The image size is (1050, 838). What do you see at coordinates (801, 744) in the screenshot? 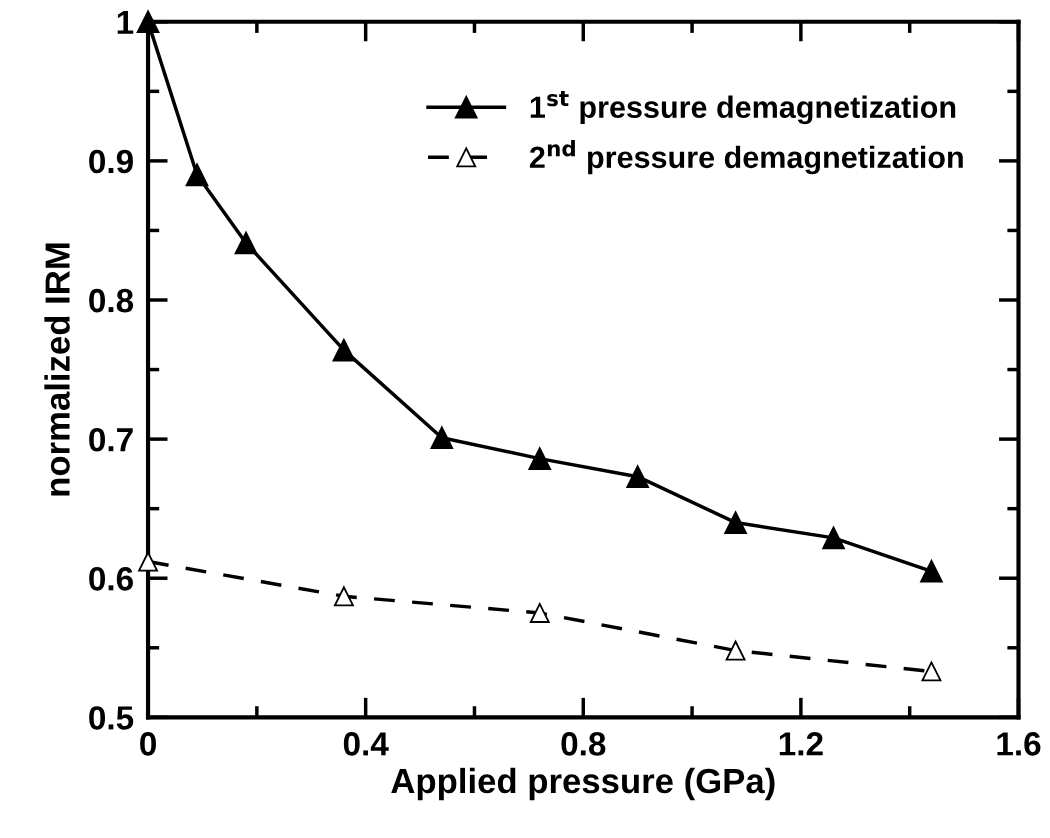
I see `x-tick-label: 1.2` at bounding box center [801, 744].